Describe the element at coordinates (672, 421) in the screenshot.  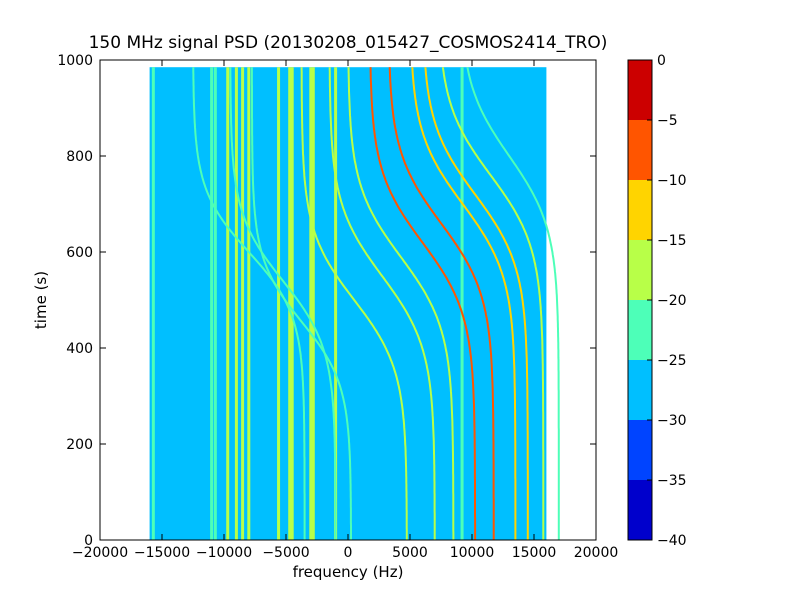
I see `colorbar-tick-label: −30` at that location.